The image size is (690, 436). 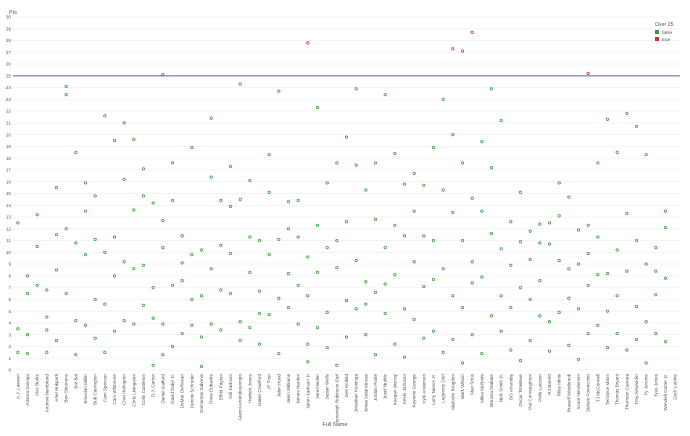 What do you see at coordinates (37, 384) in the screenshot?
I see `x-tick-label: Alec Burks` at bounding box center [37, 384].